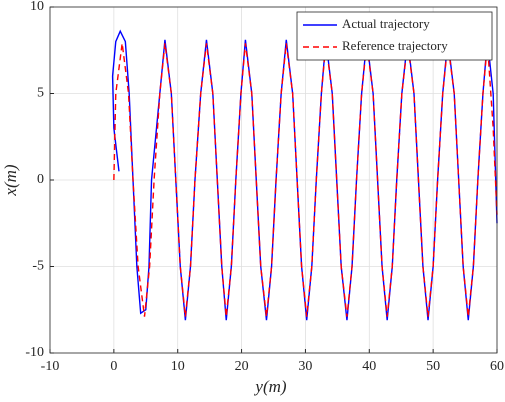 The image size is (505, 402). Describe the element at coordinates (242, 366) in the screenshot. I see `x-tick-label: 20` at that location.